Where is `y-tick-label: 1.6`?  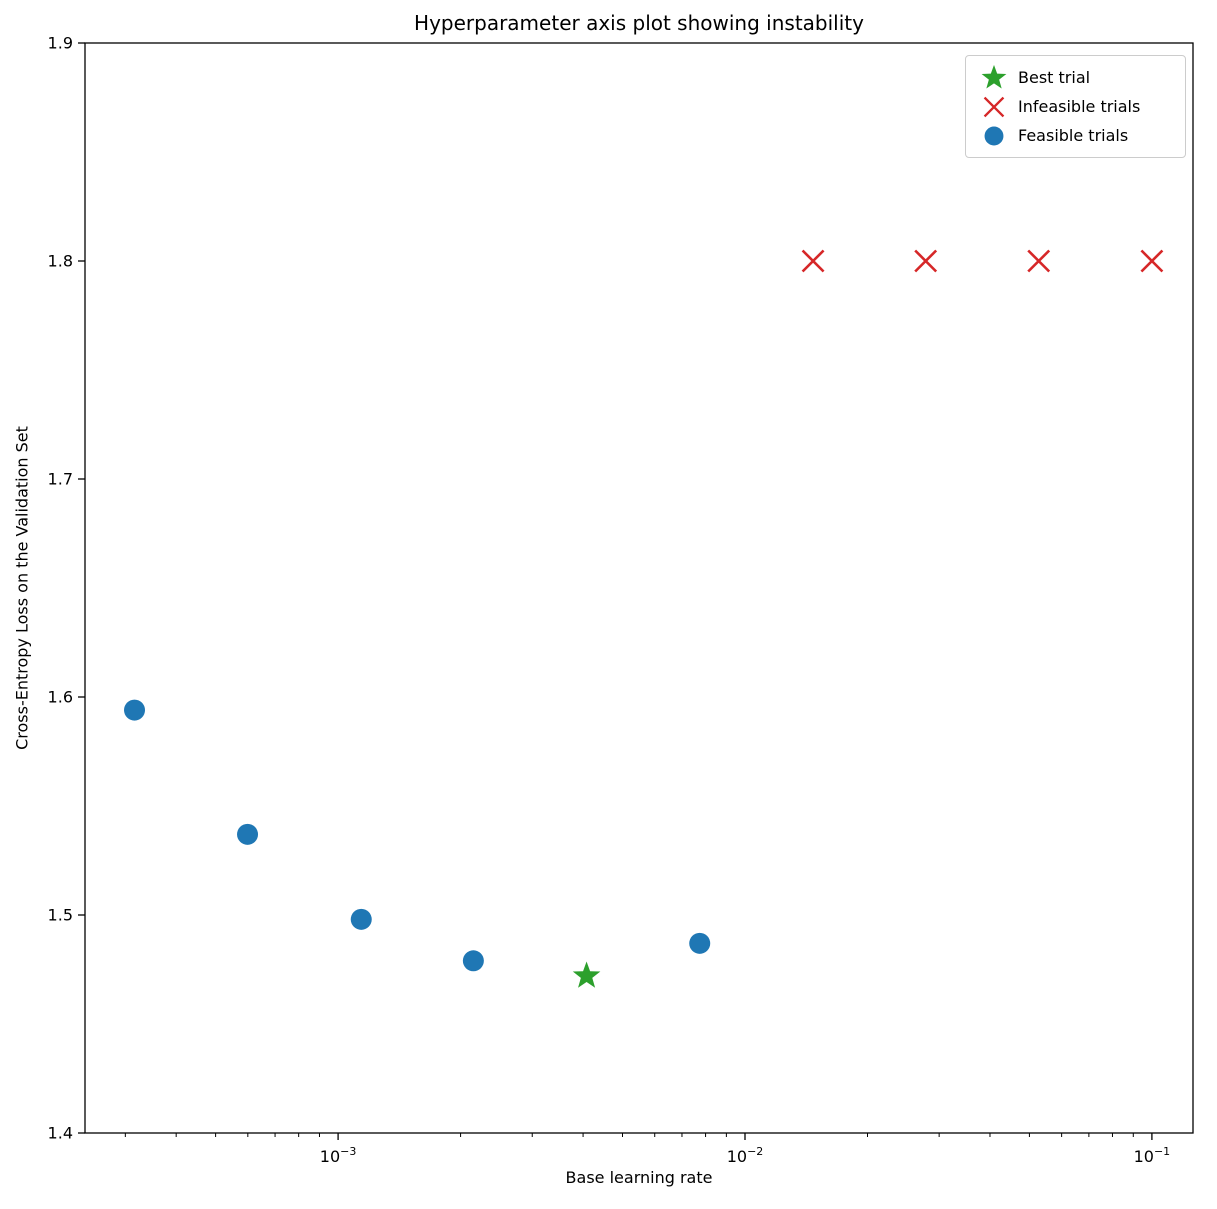
y-tick-label: 1.6 is located at coordinates (60, 697).